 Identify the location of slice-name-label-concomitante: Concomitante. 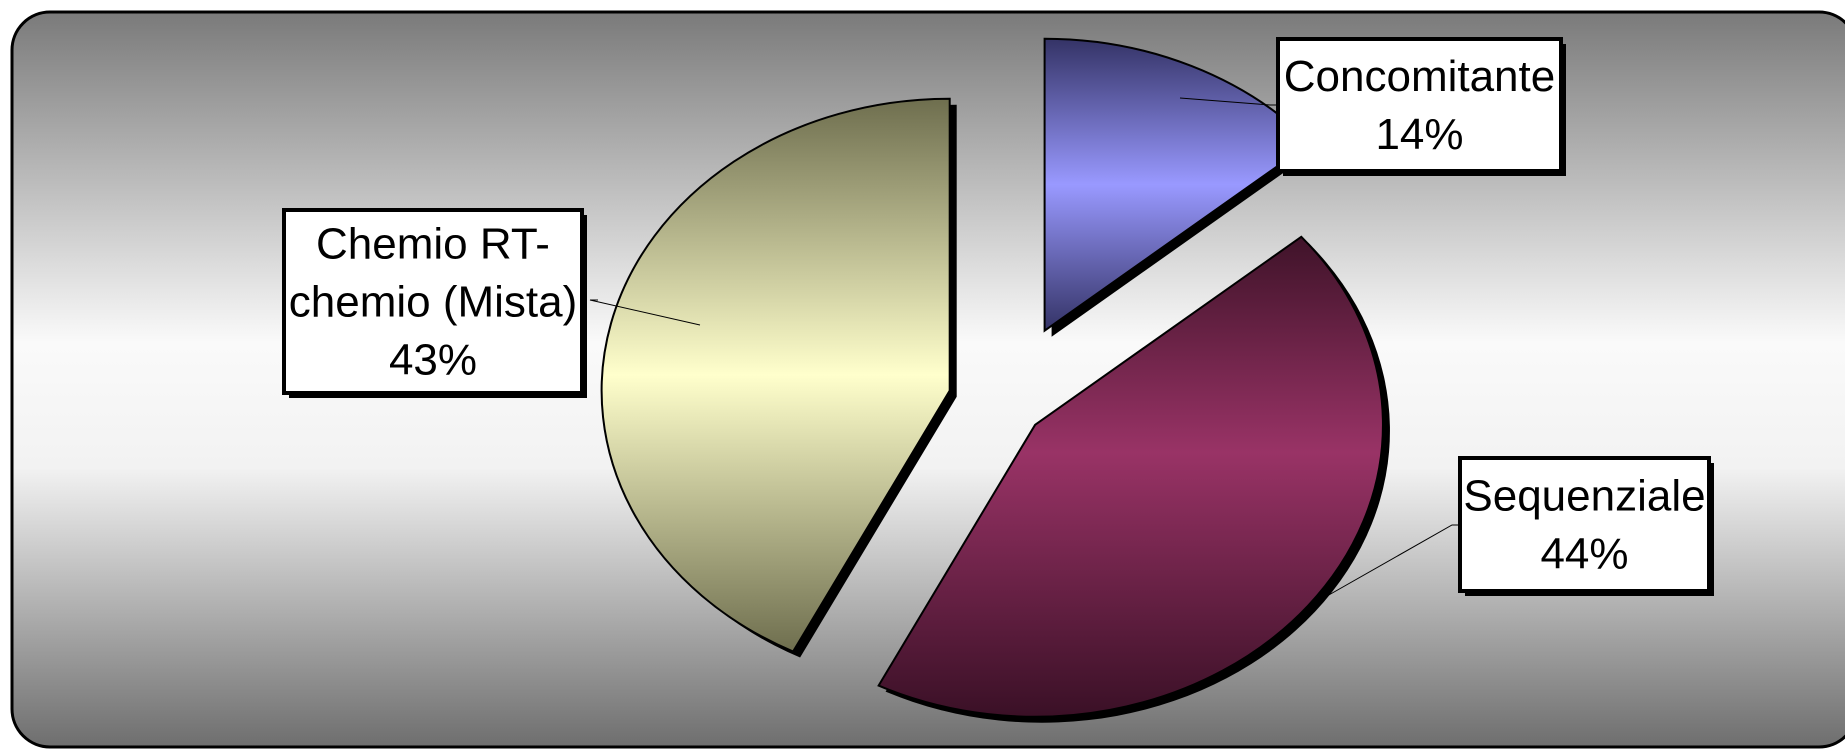
(1419, 76).